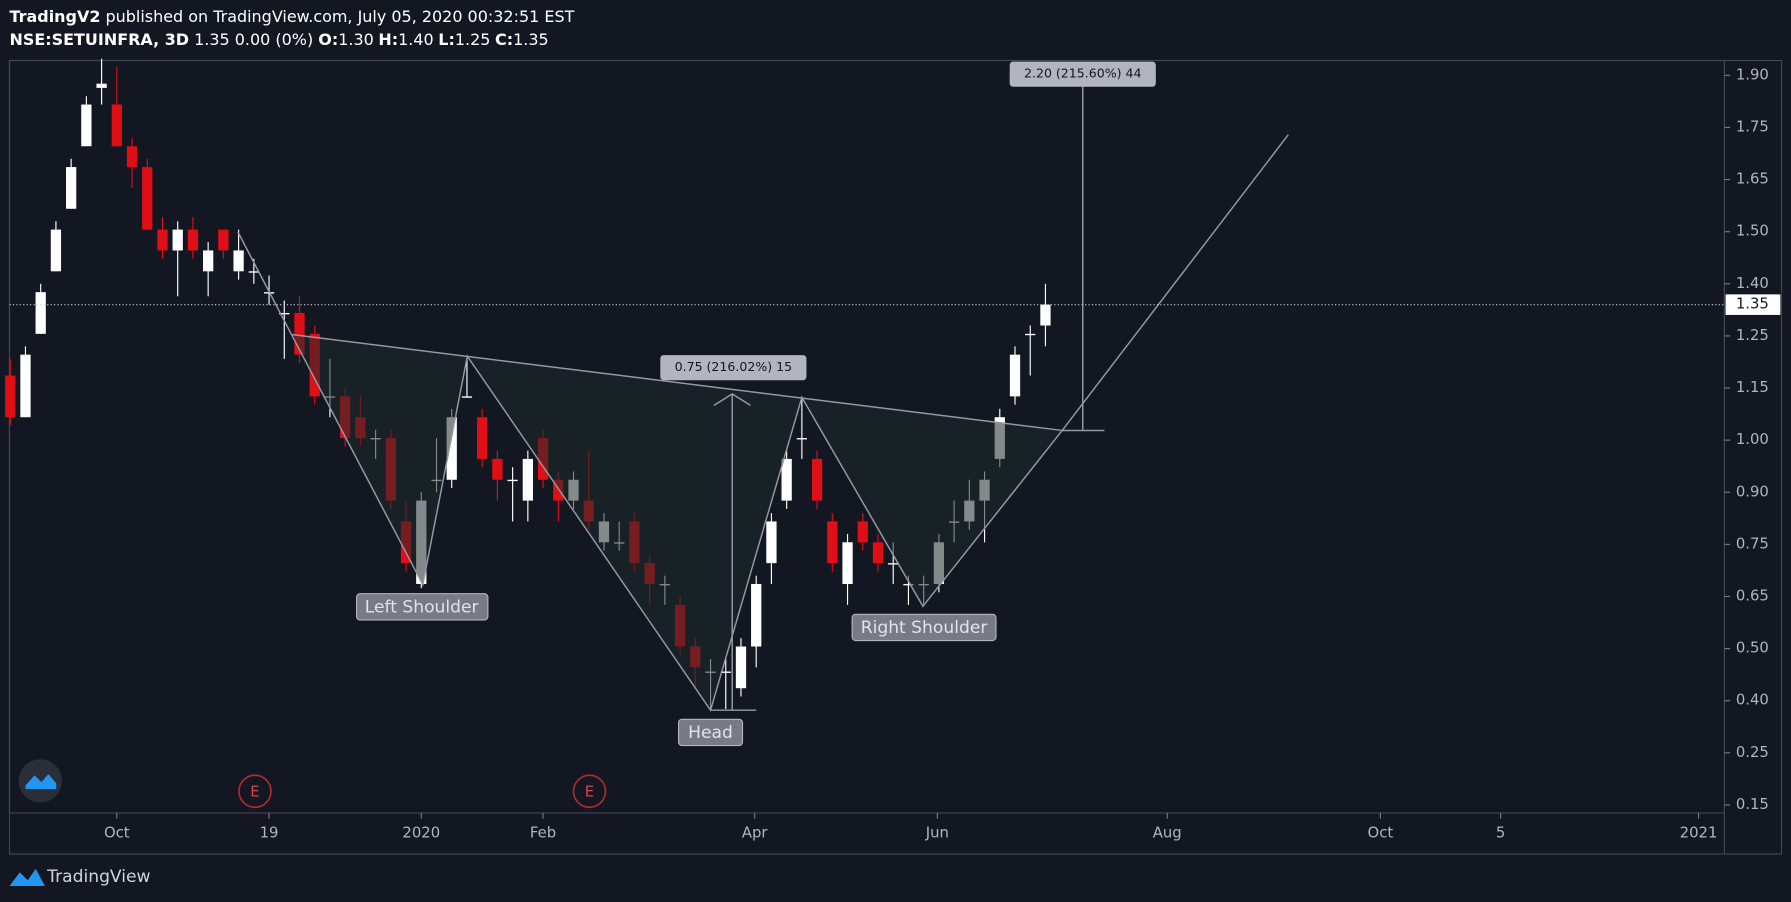 The image size is (1791, 902). Describe the element at coordinates (677, 382) in the screenshot. I see `neckline` at that location.